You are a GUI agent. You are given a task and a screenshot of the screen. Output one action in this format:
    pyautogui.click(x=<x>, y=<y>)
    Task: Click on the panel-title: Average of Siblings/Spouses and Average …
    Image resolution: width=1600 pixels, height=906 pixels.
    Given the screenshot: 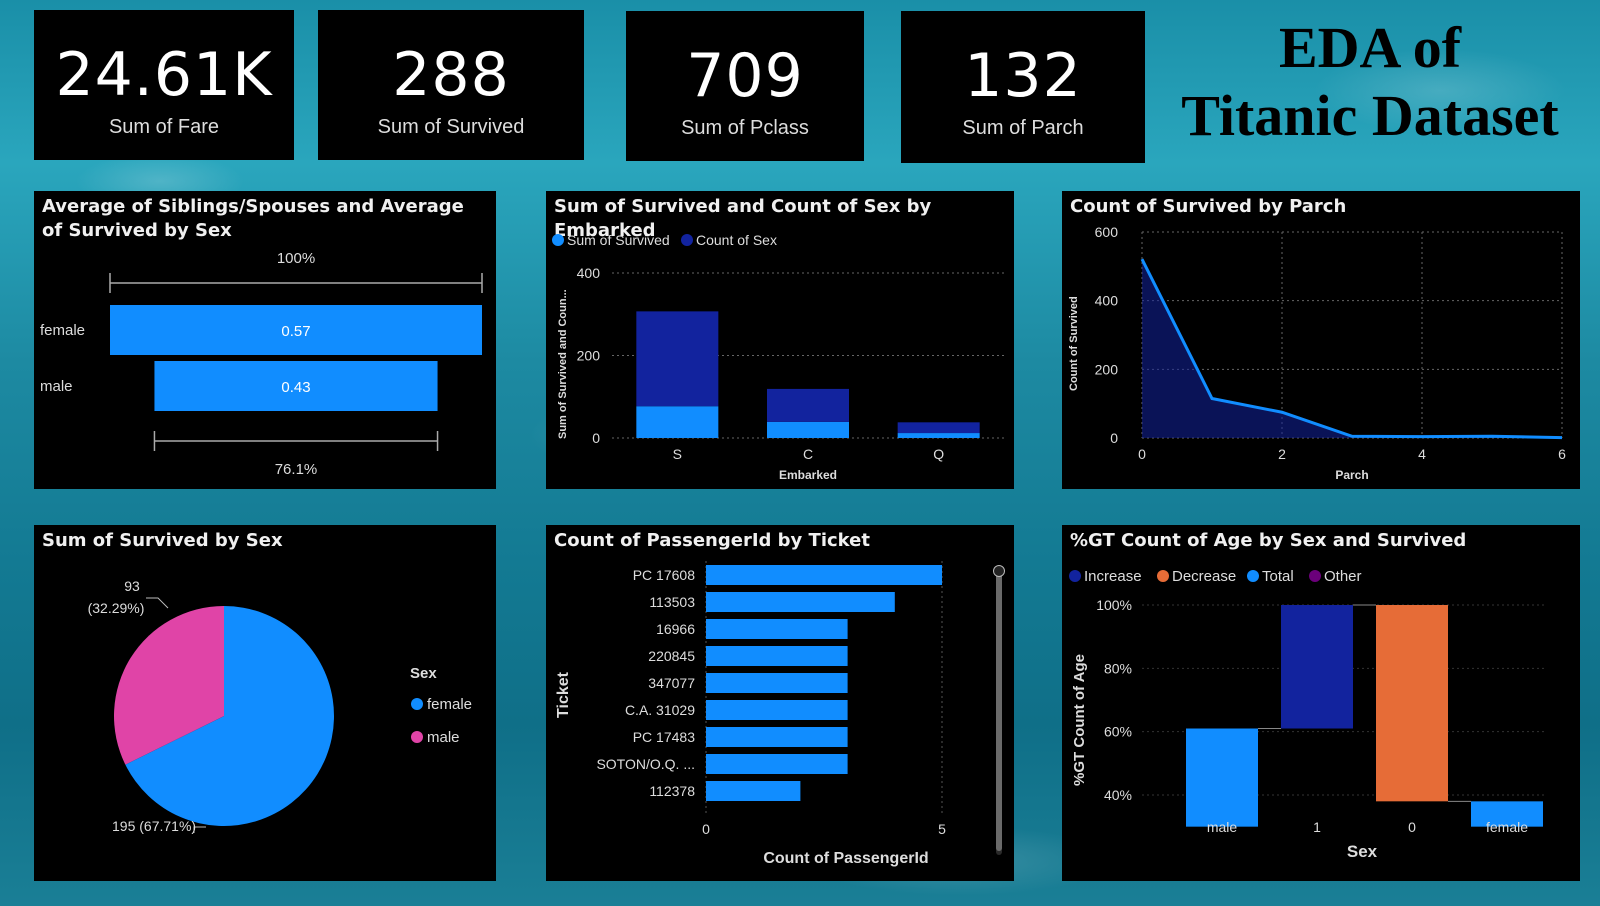 What is the action you would take?
    pyautogui.click(x=253, y=218)
    